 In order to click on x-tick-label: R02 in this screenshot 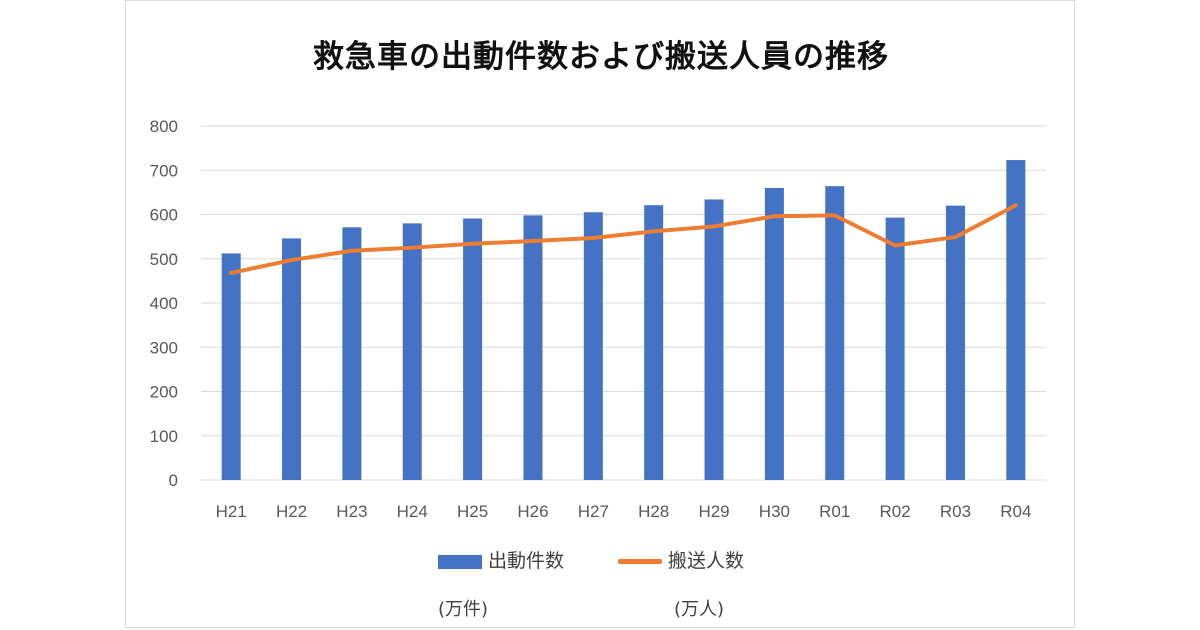, I will do `click(895, 511)`.